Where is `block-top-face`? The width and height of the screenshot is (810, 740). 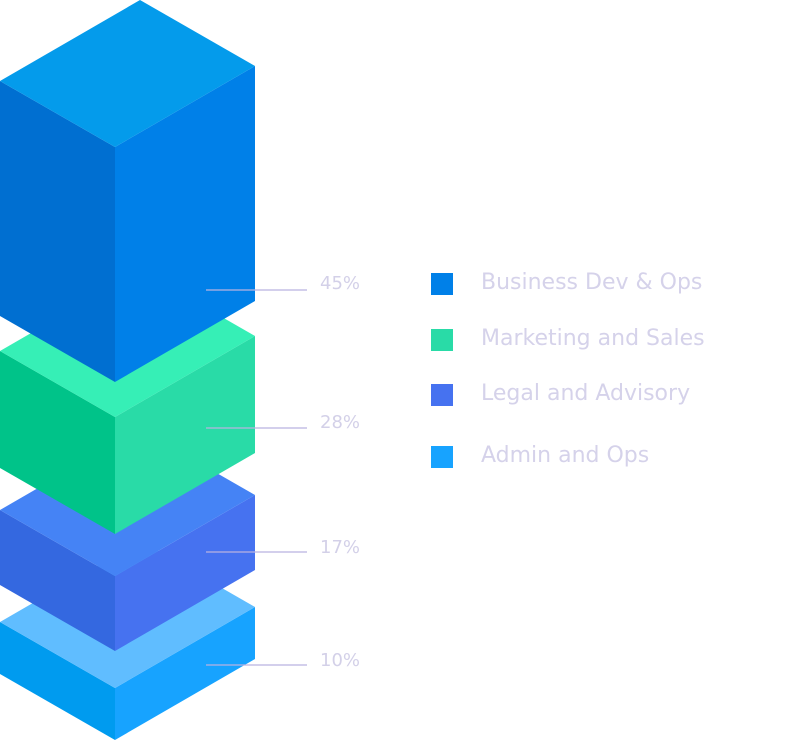 block-top-face is located at coordinates (127, 73).